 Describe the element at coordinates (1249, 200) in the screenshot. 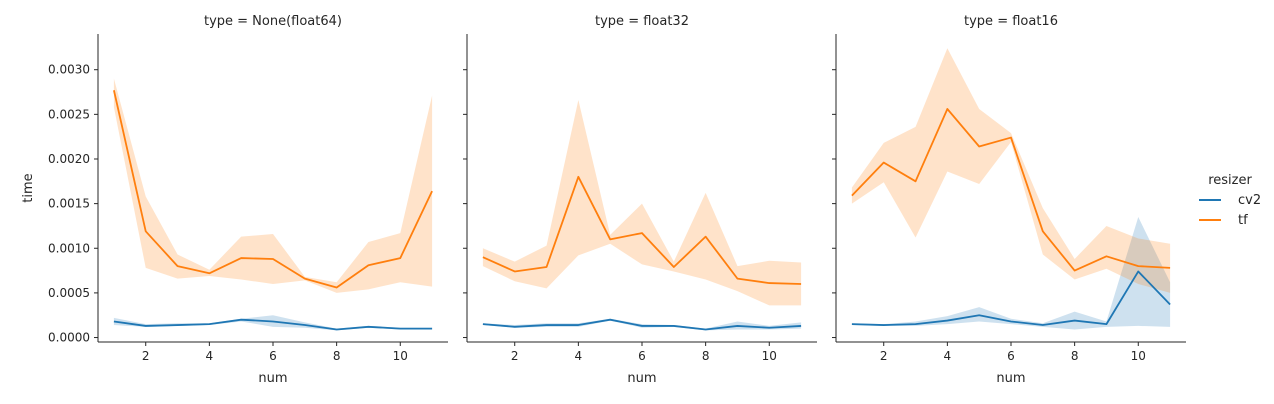

I see `legend-label-cv2: cv2` at that location.